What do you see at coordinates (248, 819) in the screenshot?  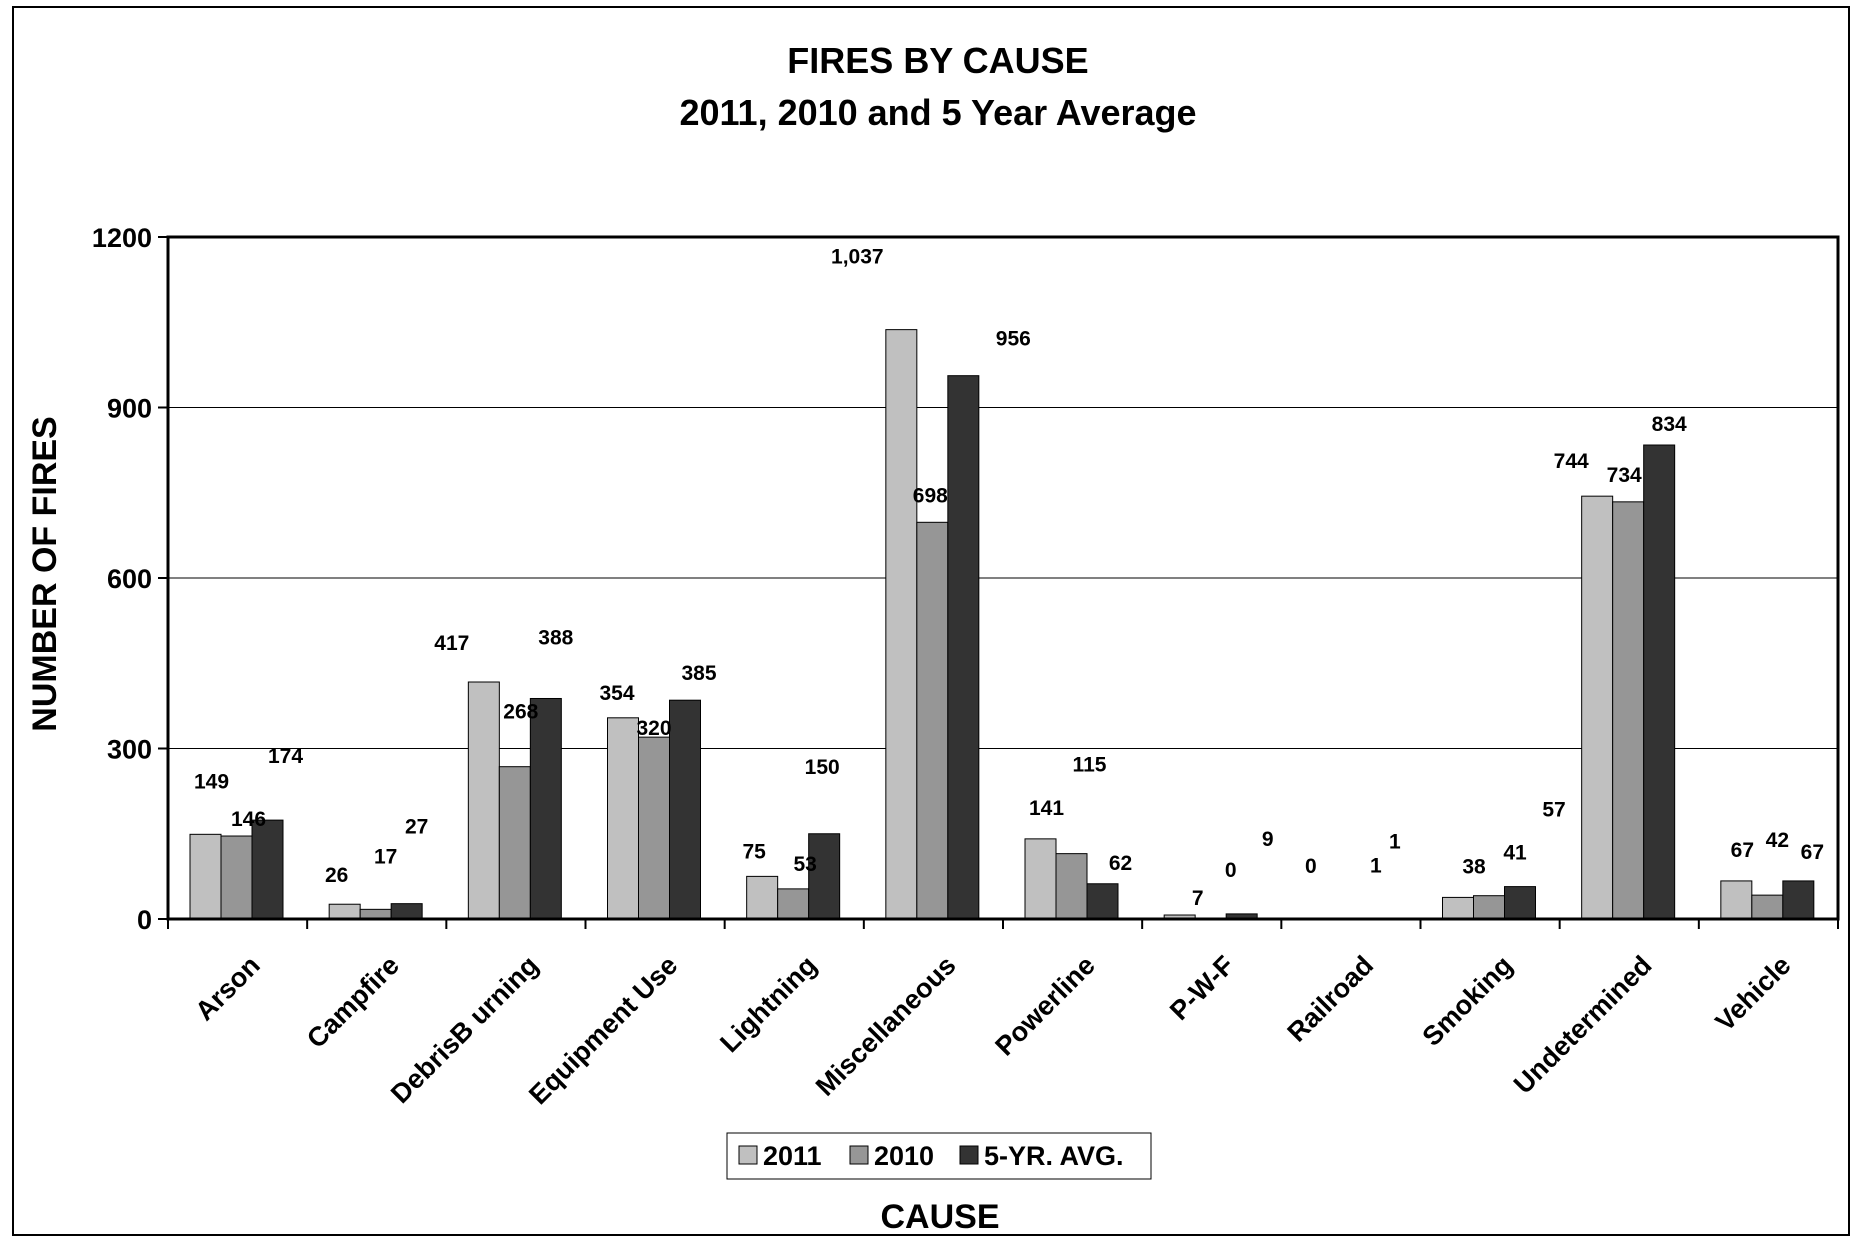 I see `data-label: 146` at bounding box center [248, 819].